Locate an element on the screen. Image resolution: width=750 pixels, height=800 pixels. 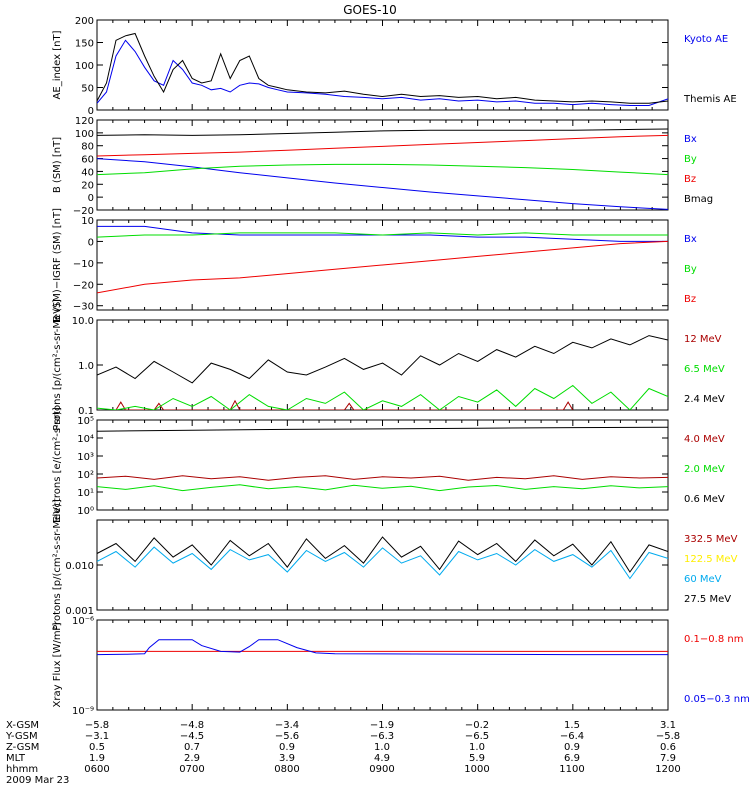
y-axis-label: Xray Flux [W/m²] is located at coordinates (57, 664).